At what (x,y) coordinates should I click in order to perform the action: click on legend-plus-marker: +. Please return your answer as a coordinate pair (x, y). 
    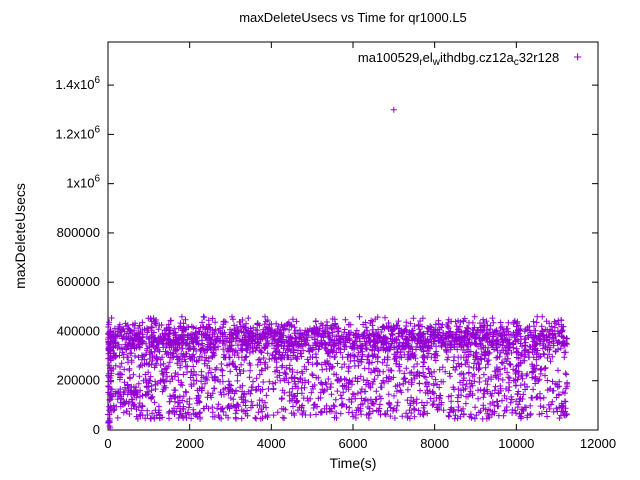
    Looking at the image, I should click on (577, 57).